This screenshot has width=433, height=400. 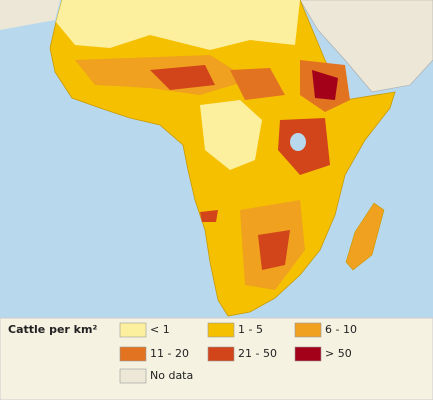 What do you see at coordinates (298, 142) in the screenshot?
I see `lake-victoria` at bounding box center [298, 142].